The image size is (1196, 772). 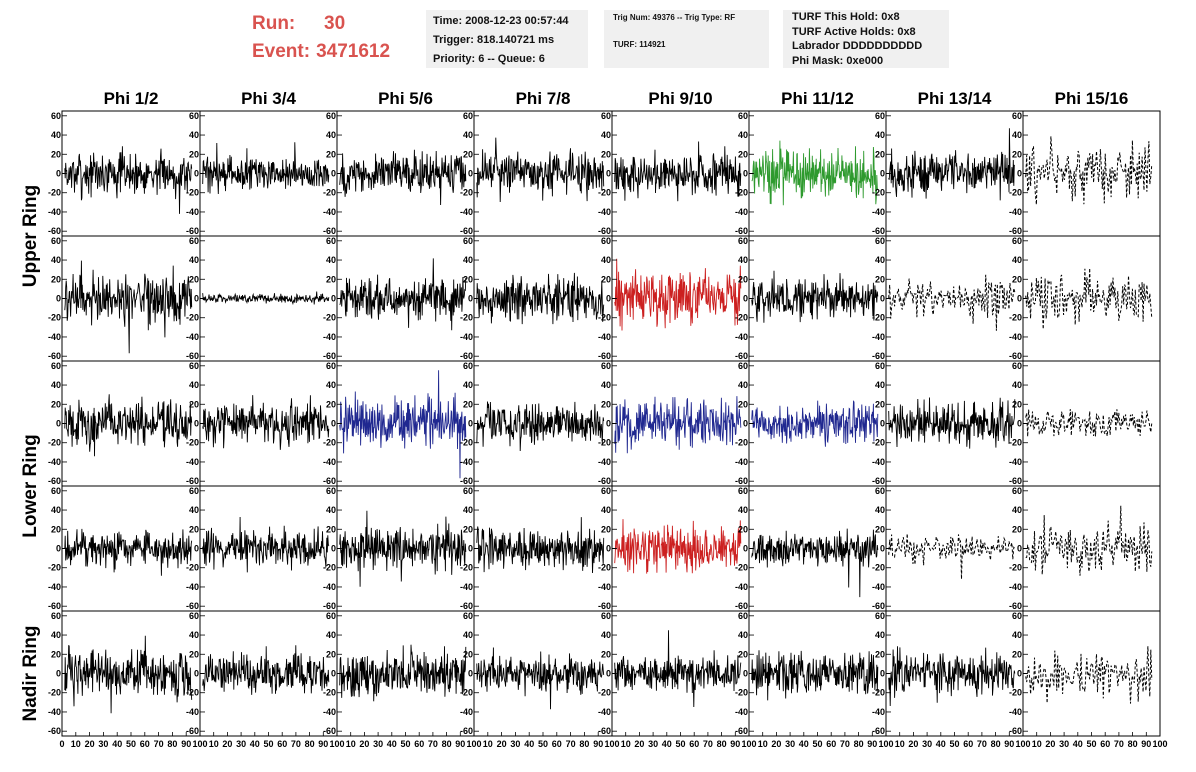 What do you see at coordinates (329, 337) in the screenshot?
I see `y-tick-label-r1-c2--40: -40` at bounding box center [329, 337].